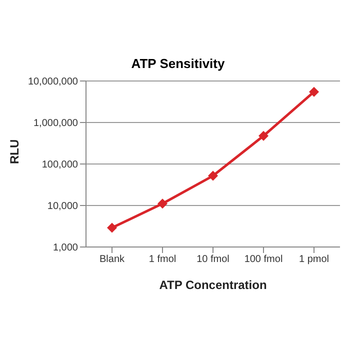 The width and height of the screenshot is (360, 360). What do you see at coordinates (62, 206) in the screenshot?
I see `y-tick-label: 10,000` at bounding box center [62, 206].